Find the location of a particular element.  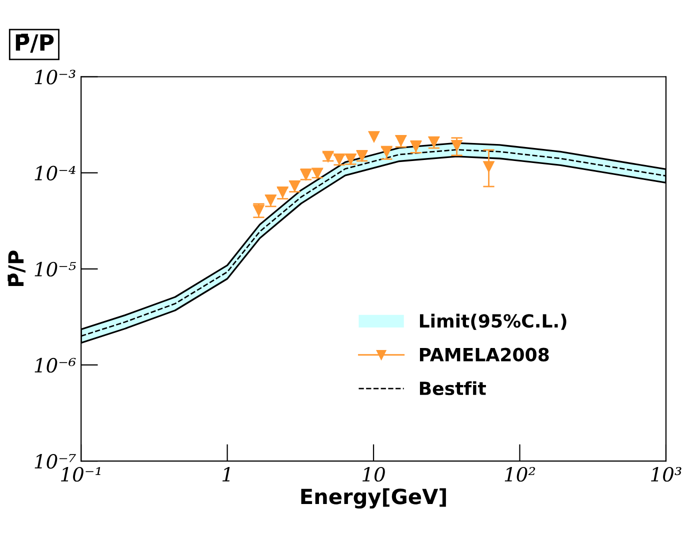

x-tick-label: 10³ is located at coordinates (666, 474).